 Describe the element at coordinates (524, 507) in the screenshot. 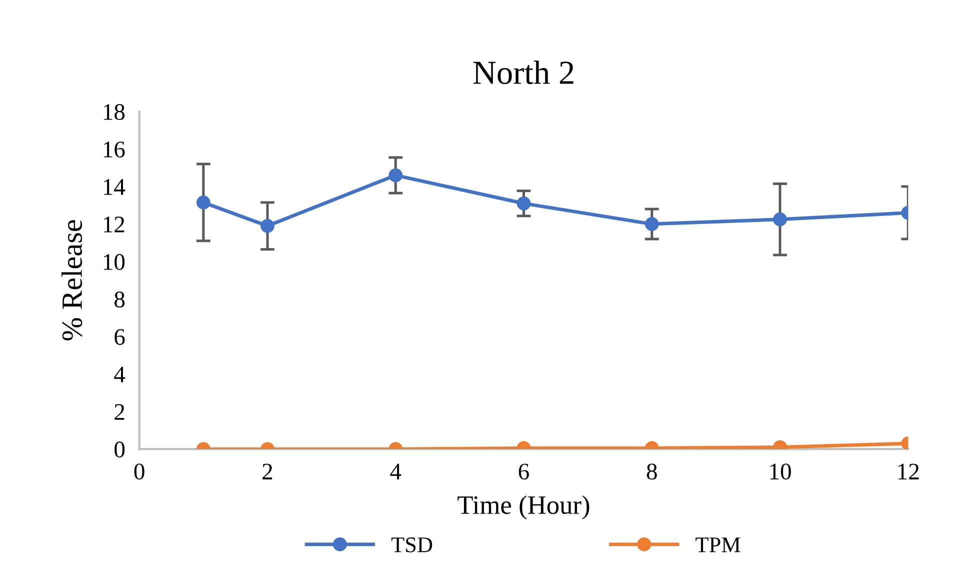

I see `x-axis-title: Time (Hour)` at that location.